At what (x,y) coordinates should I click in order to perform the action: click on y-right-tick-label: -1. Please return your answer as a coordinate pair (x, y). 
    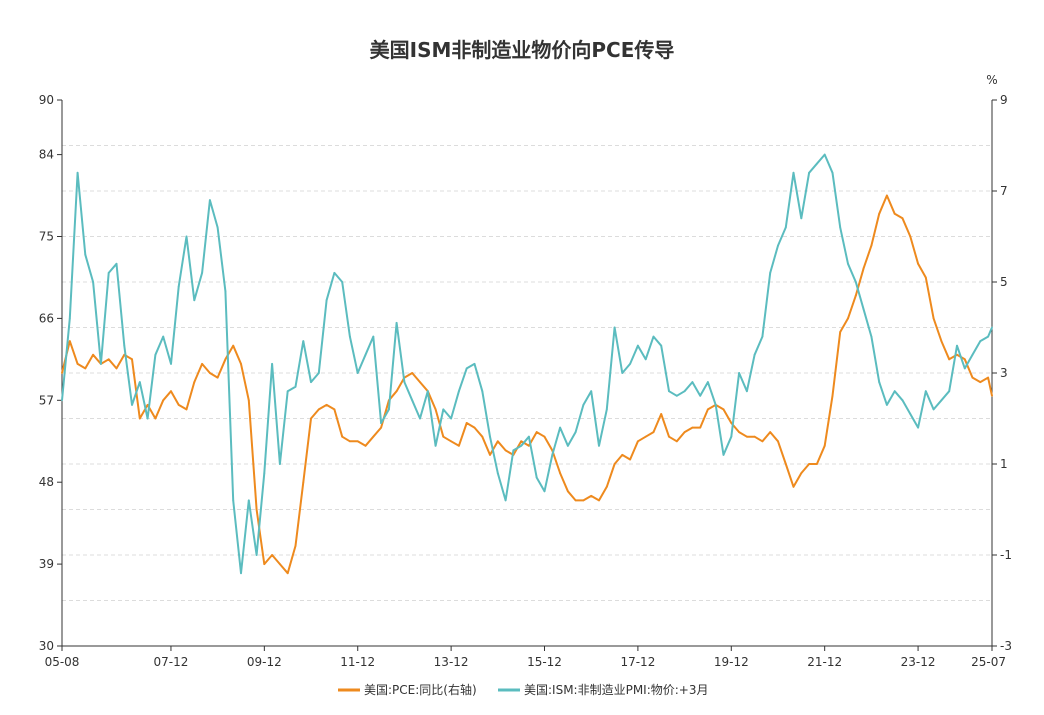
    Looking at the image, I should click on (1006, 555).